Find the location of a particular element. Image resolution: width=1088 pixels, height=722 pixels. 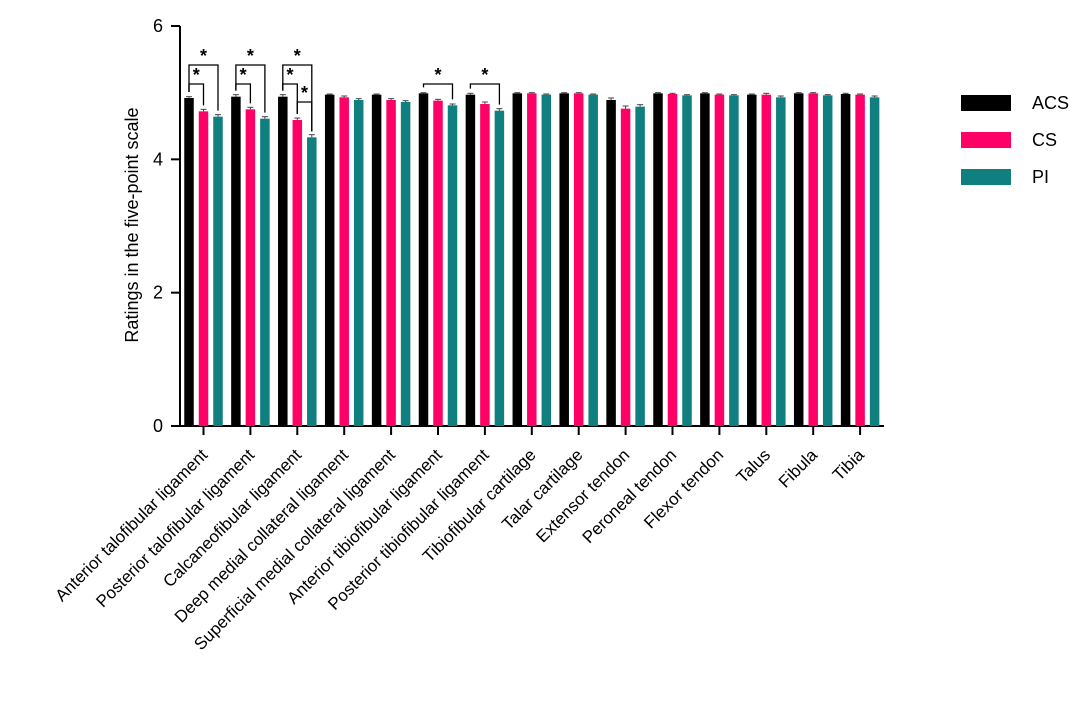

x-tick-label: Talus is located at coordinates (753, 465).